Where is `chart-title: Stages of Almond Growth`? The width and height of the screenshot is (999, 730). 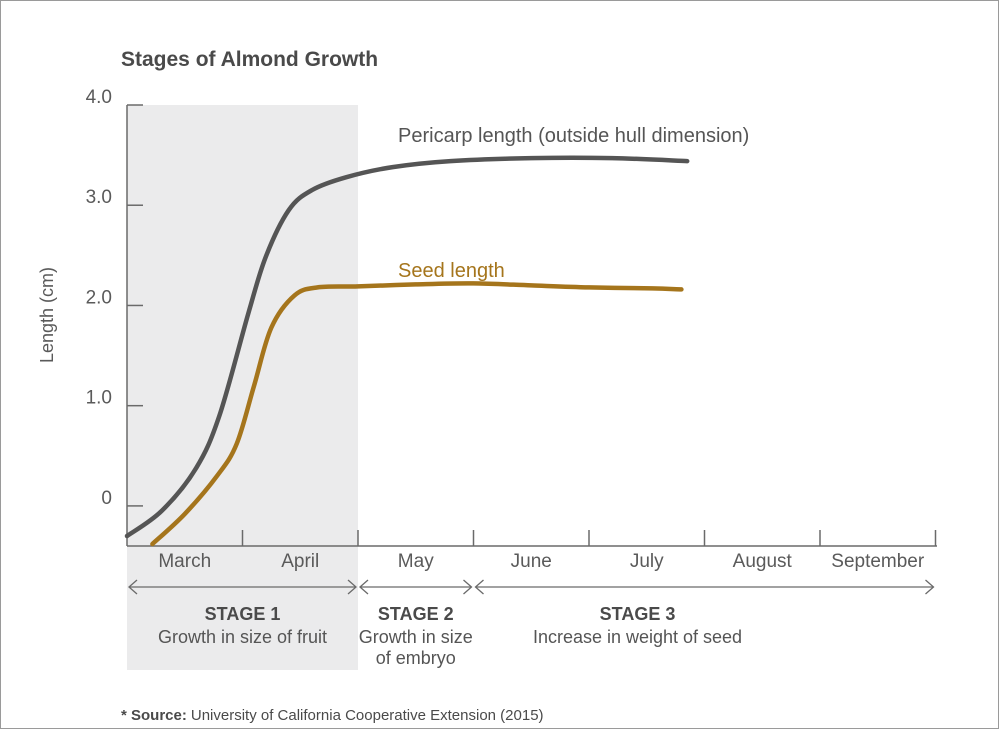 chart-title: Stages of Almond Growth is located at coordinates (249, 59).